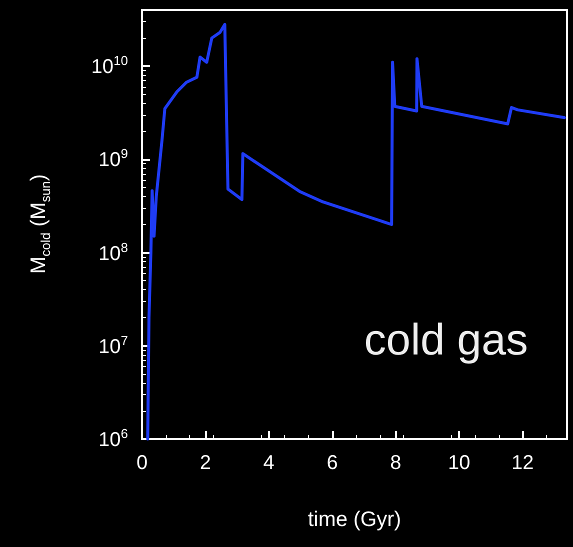  Describe the element at coordinates (332, 463) in the screenshot. I see `x-tick-label: 6` at that location.